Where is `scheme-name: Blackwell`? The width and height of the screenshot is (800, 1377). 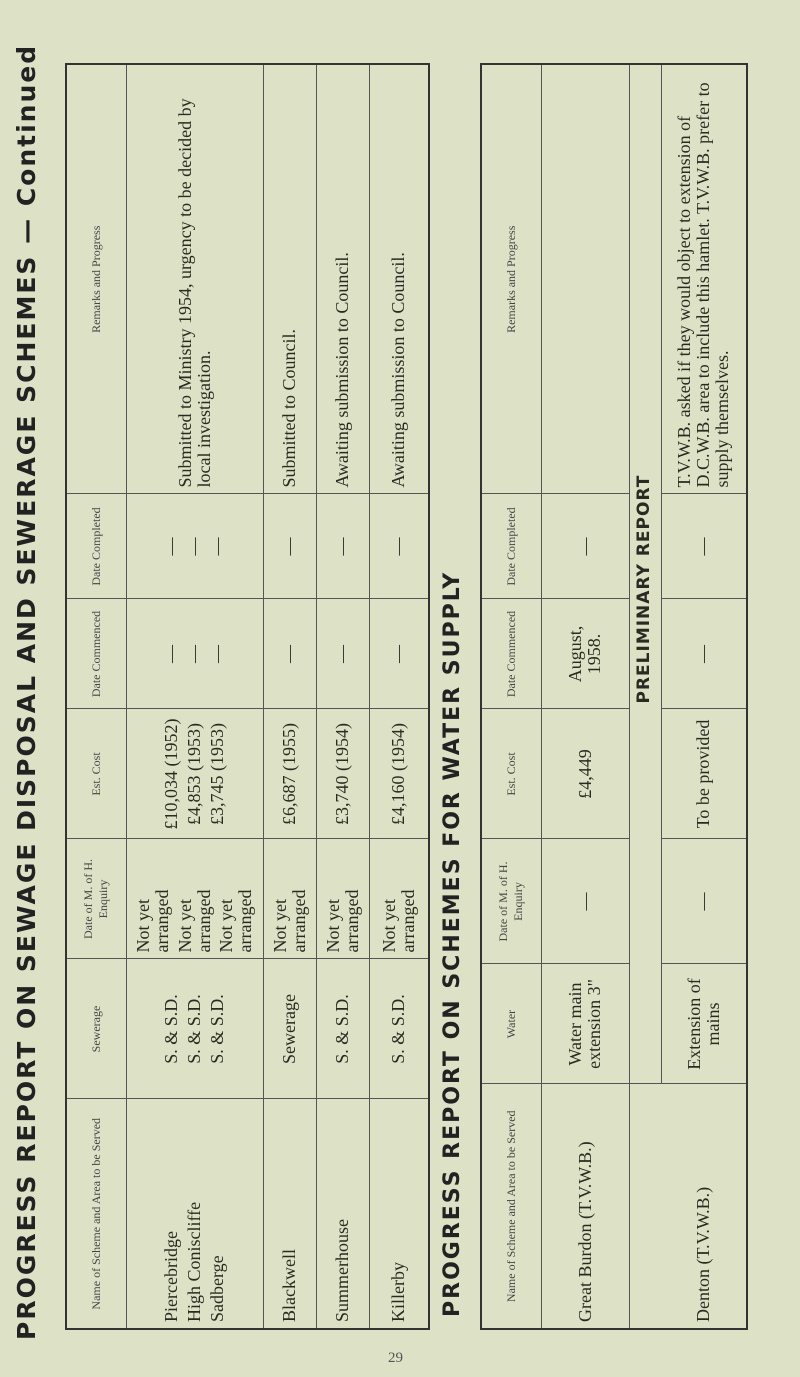
scheme-name: Blackwell is located at coordinates (289, 1214).